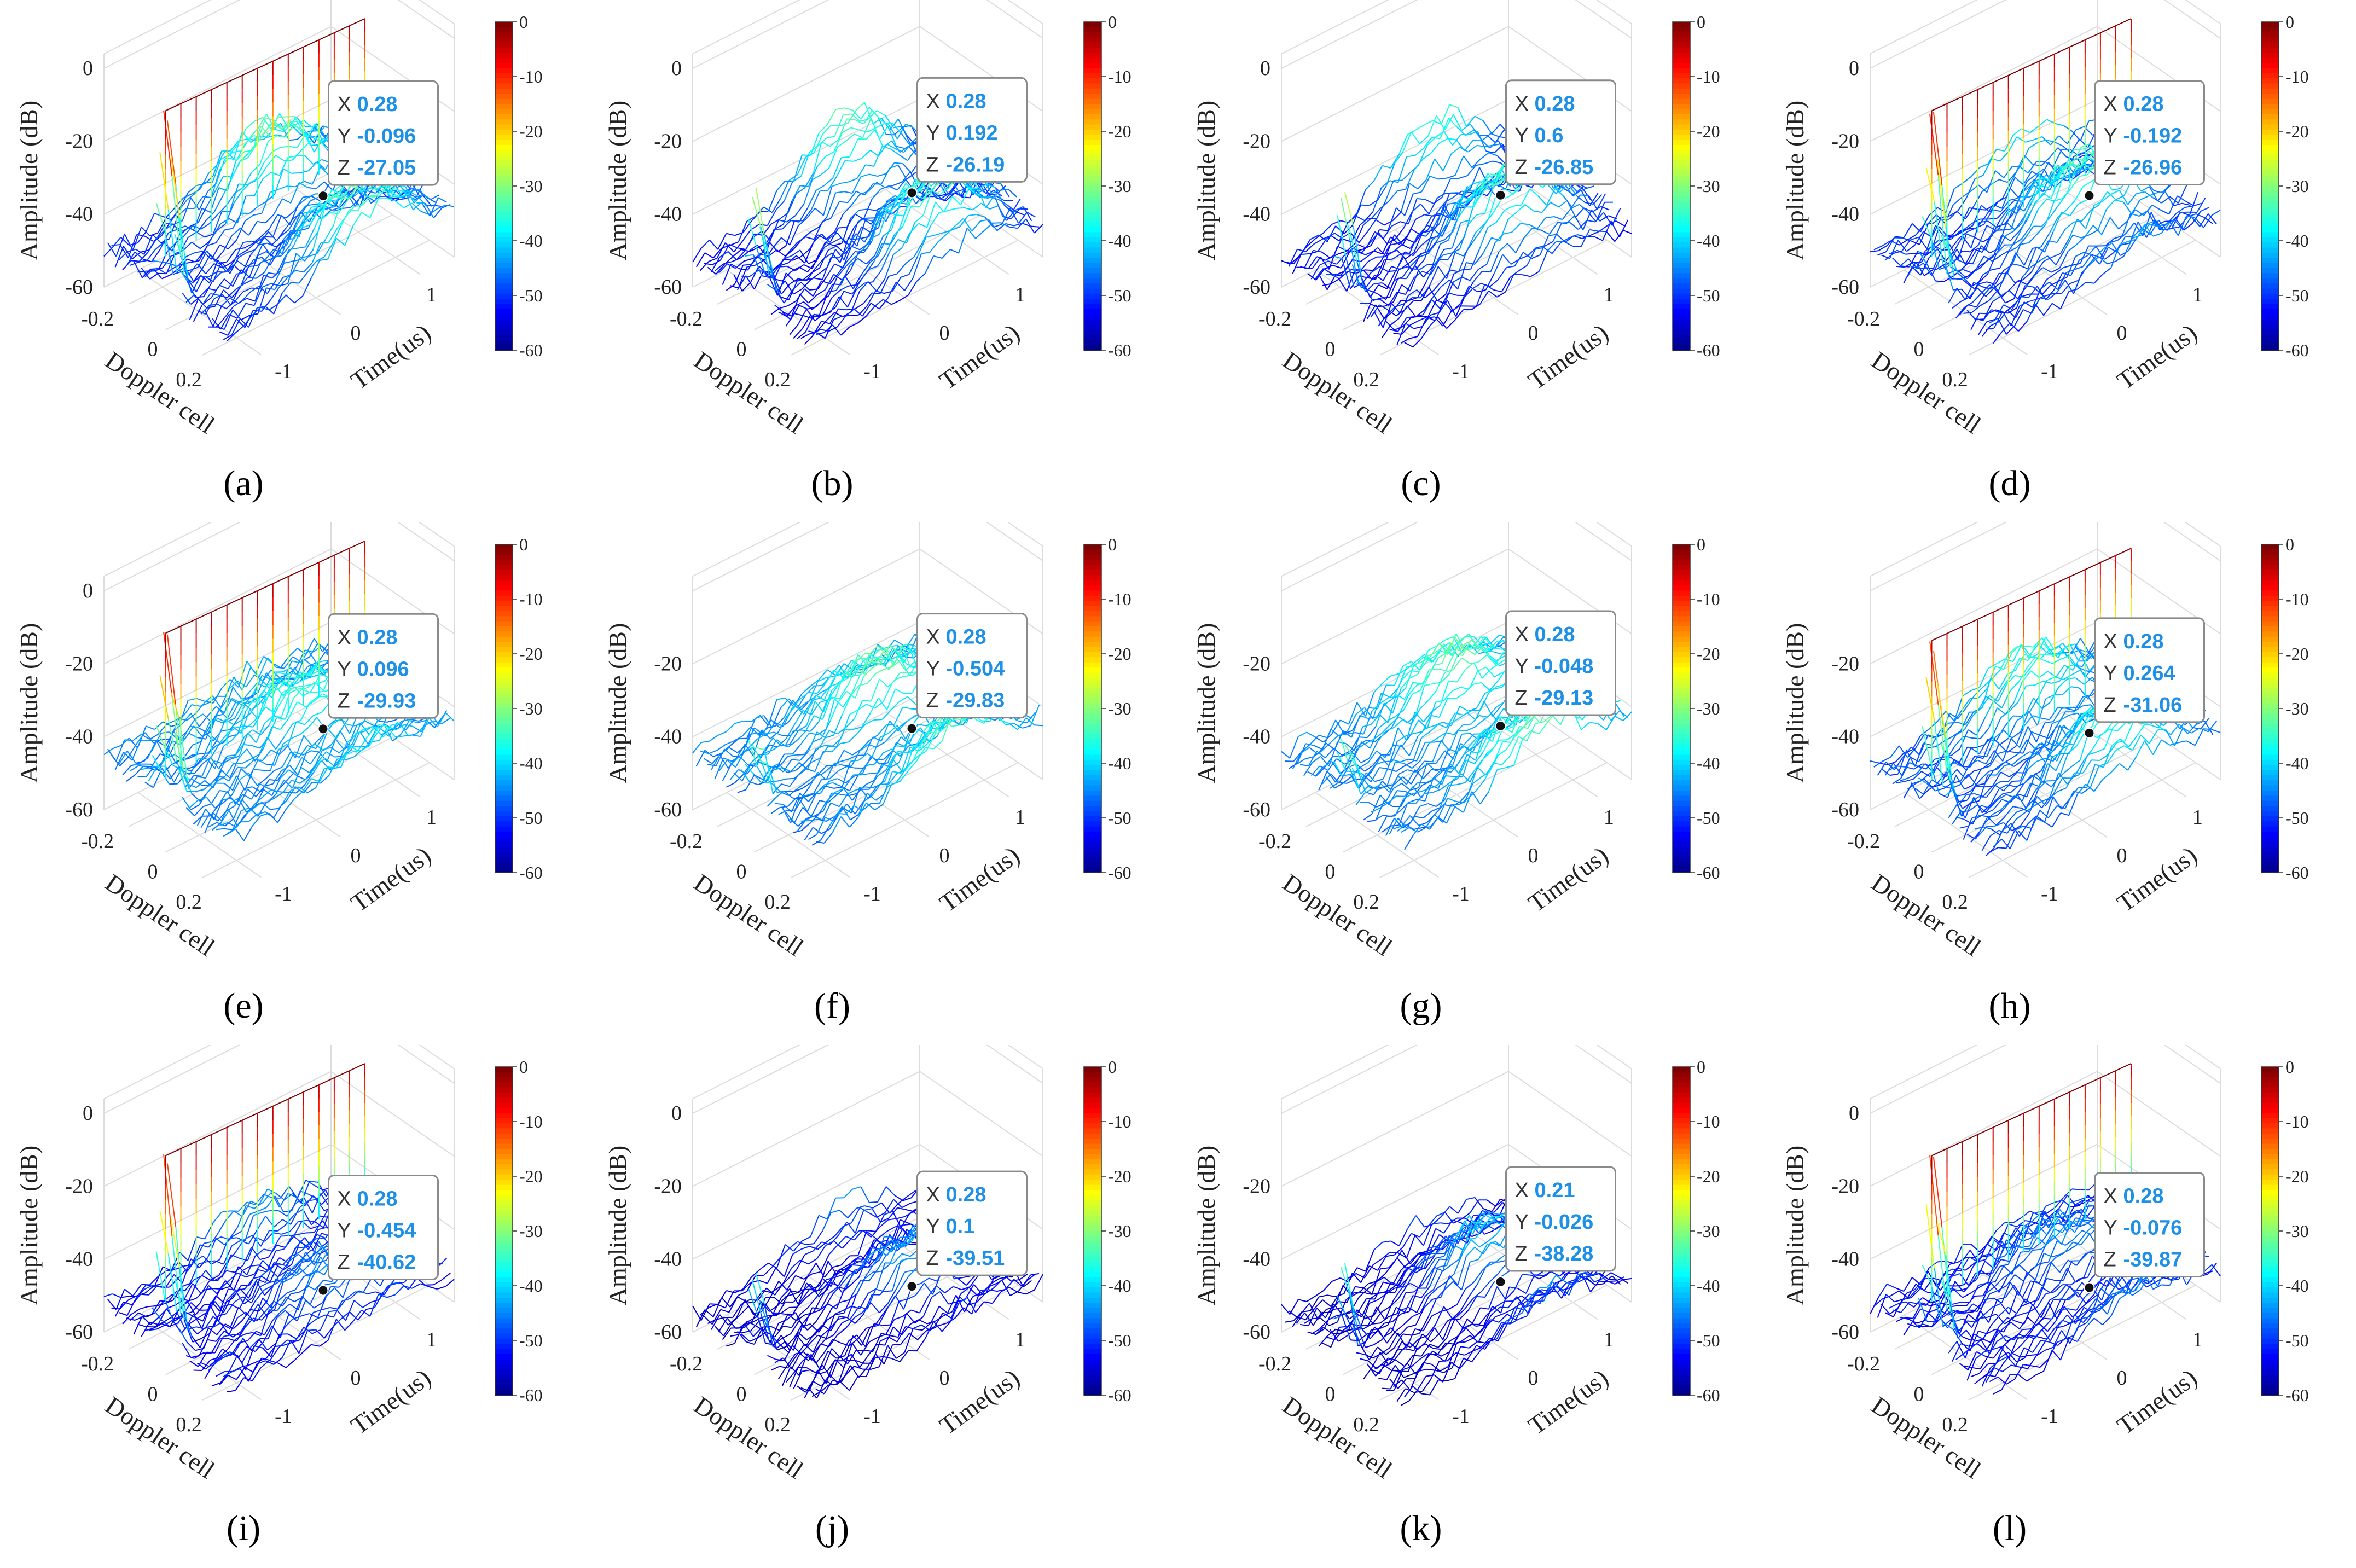 This screenshot has width=2356, height=1568. What do you see at coordinates (531, 350) in the screenshot?
I see `colorbar-tick-label: -60` at bounding box center [531, 350].